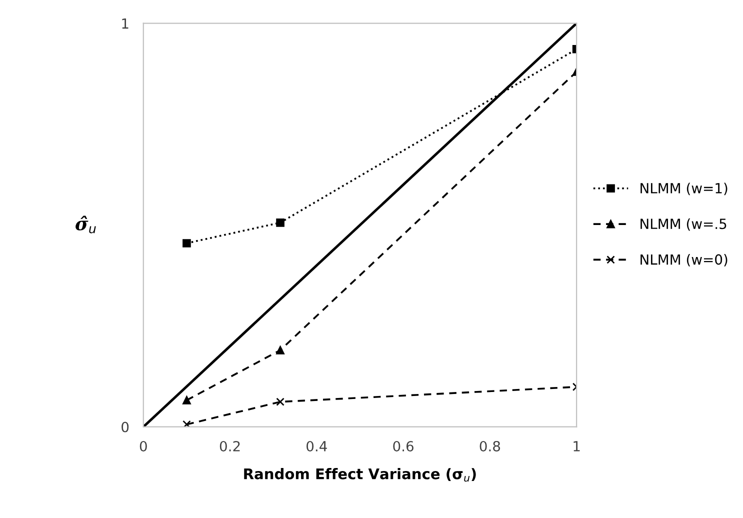 The width and height of the screenshot is (743, 518). What do you see at coordinates (577, 446) in the screenshot?
I see `x-tick-label: 1` at bounding box center [577, 446].